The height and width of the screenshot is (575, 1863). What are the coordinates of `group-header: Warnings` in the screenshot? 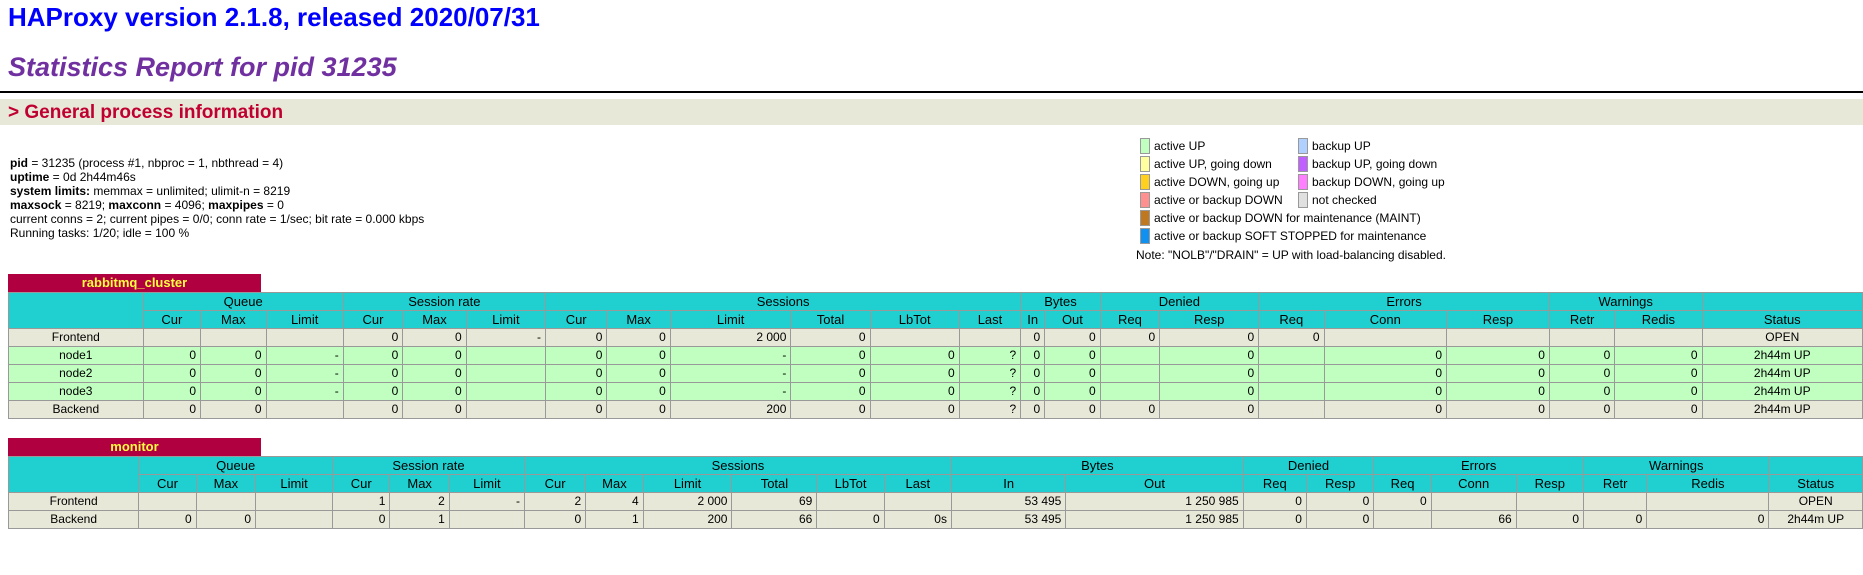 It's located at (1676, 465).